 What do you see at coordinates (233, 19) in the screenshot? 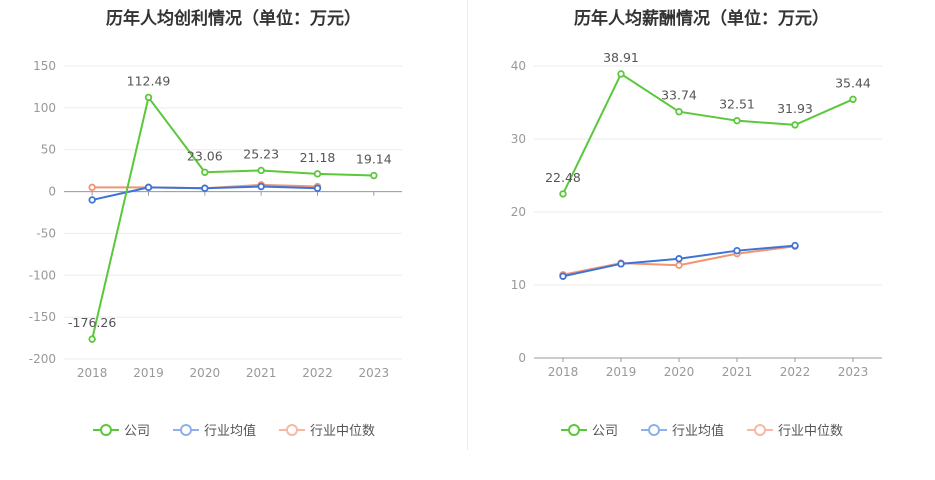
I see `profit-chart-title: 历年人均创利情况（单位：万元）` at bounding box center [233, 19].